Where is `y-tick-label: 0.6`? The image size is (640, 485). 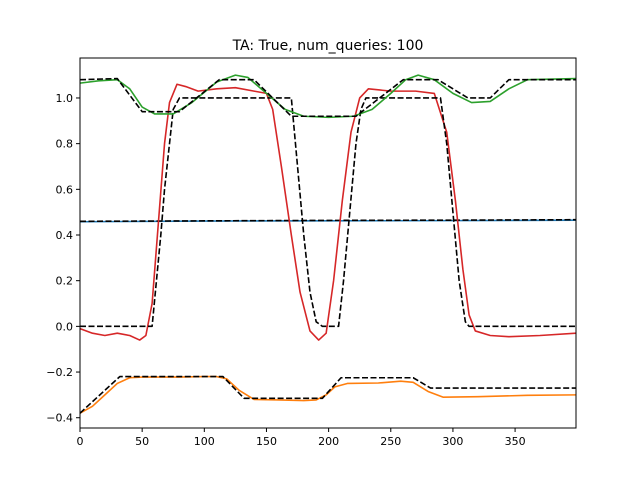
y-tick-label: 0.6 is located at coordinates (65, 189).